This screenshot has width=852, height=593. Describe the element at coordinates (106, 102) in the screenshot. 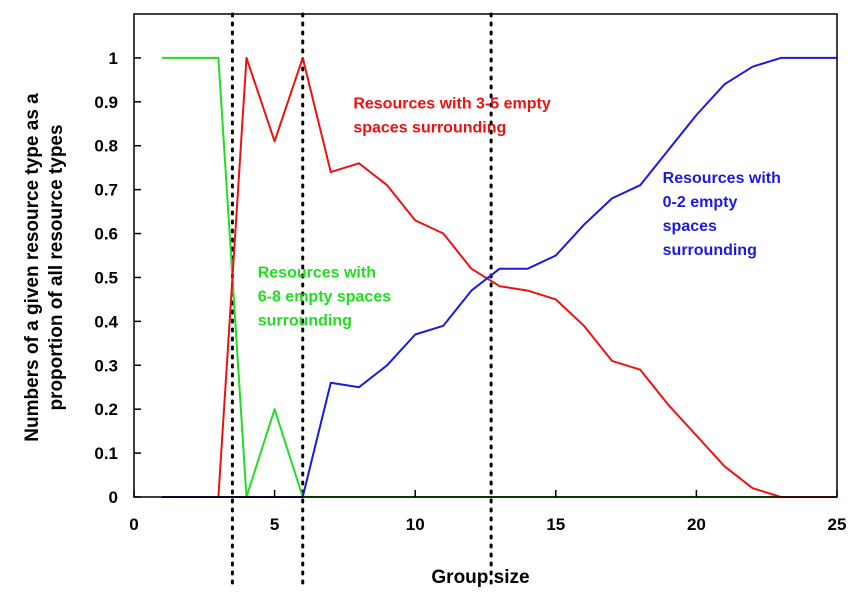

I see `y-tick-label-9: 0.9` at that location.